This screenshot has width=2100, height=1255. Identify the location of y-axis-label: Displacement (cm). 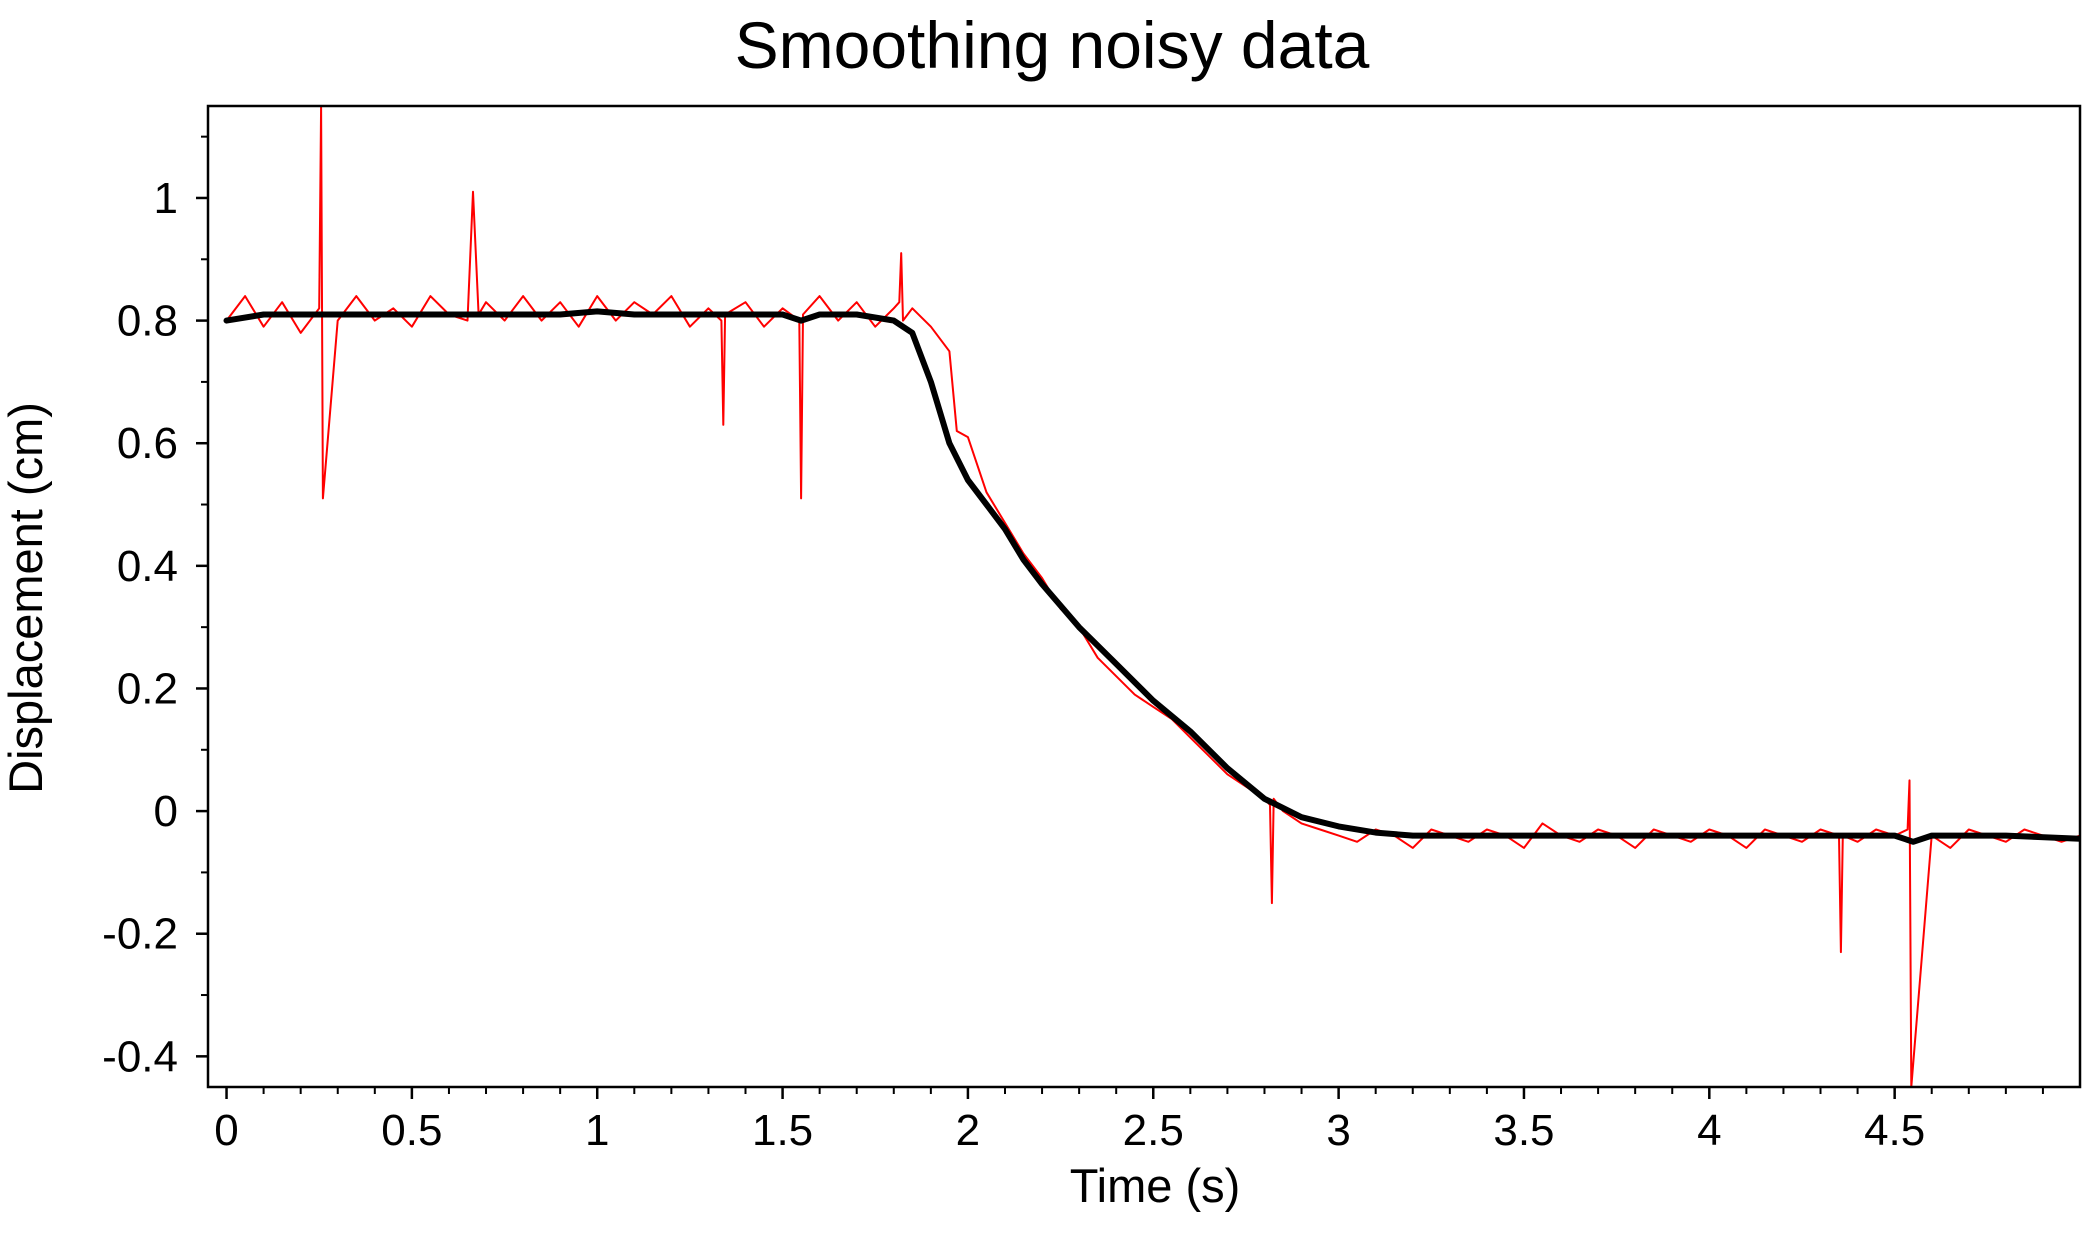
(26, 598).